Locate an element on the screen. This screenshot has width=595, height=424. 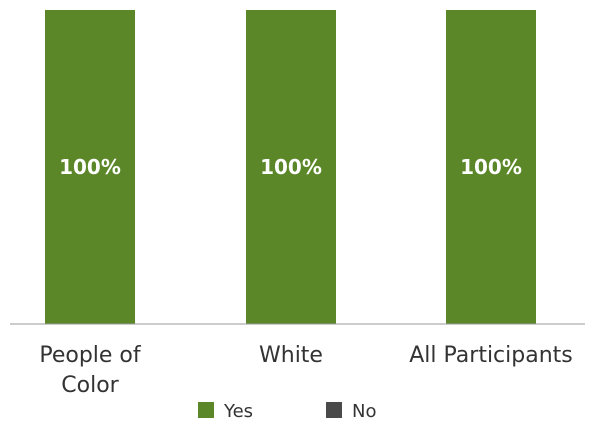
data-label-2: 100% is located at coordinates (491, 167).